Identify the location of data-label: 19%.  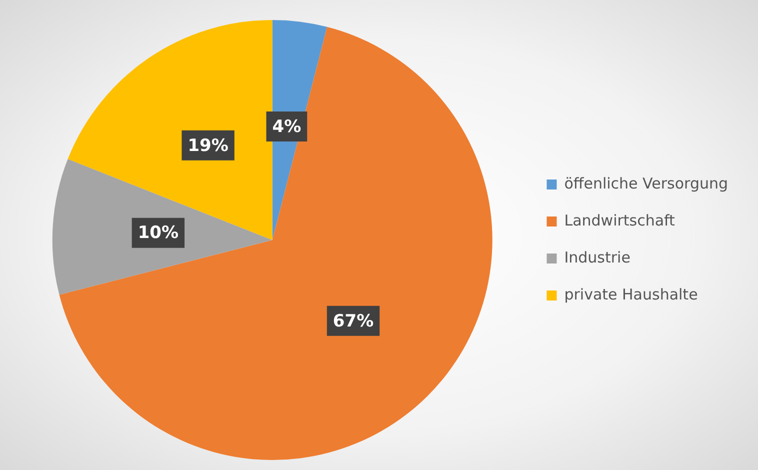
(208, 146).